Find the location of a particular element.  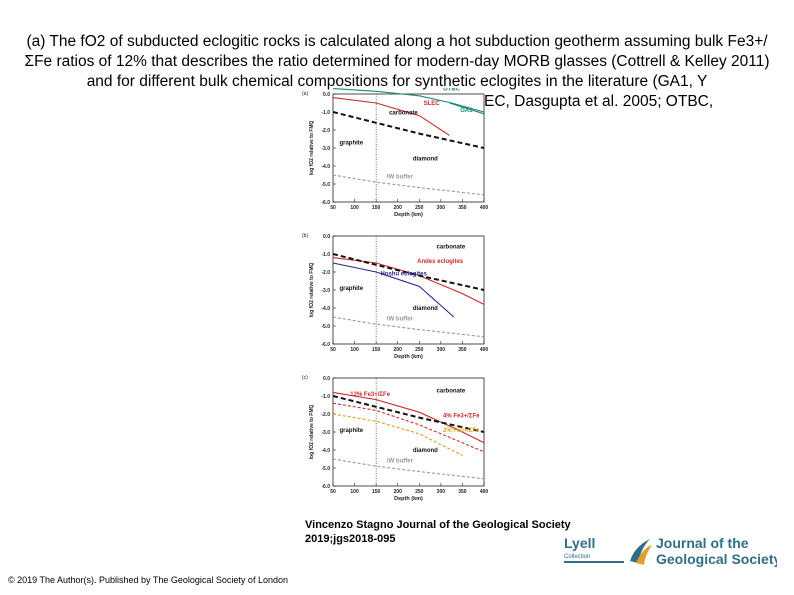

annotation: Andes eclogites is located at coordinates (440, 262).